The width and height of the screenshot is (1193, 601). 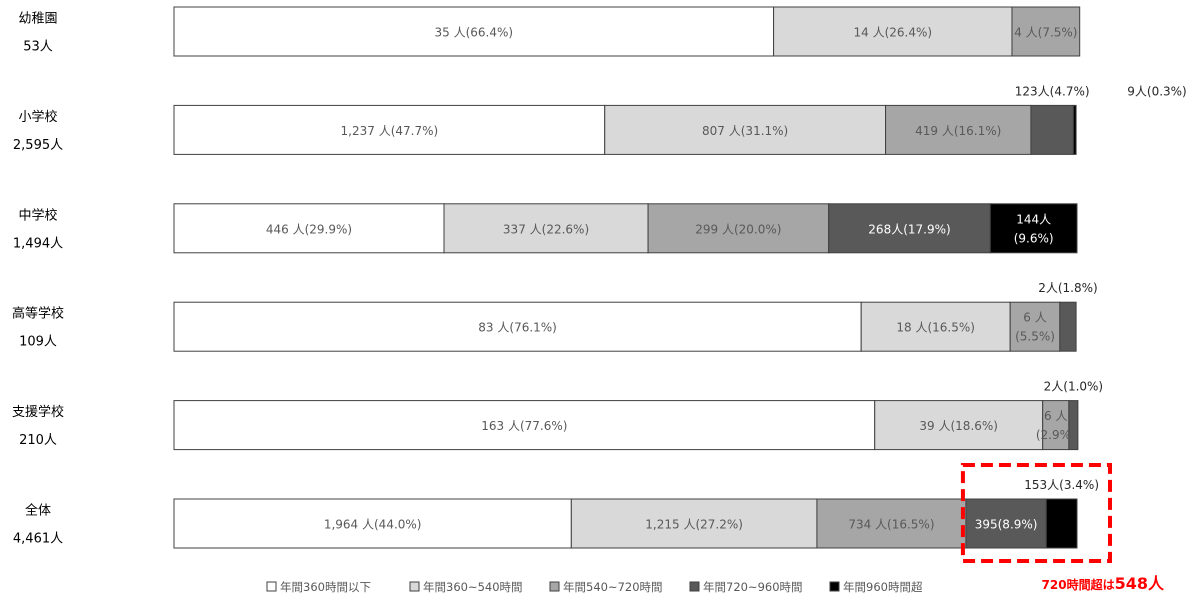 What do you see at coordinates (38, 342) in the screenshot?
I see `category-total: 109人` at bounding box center [38, 342].